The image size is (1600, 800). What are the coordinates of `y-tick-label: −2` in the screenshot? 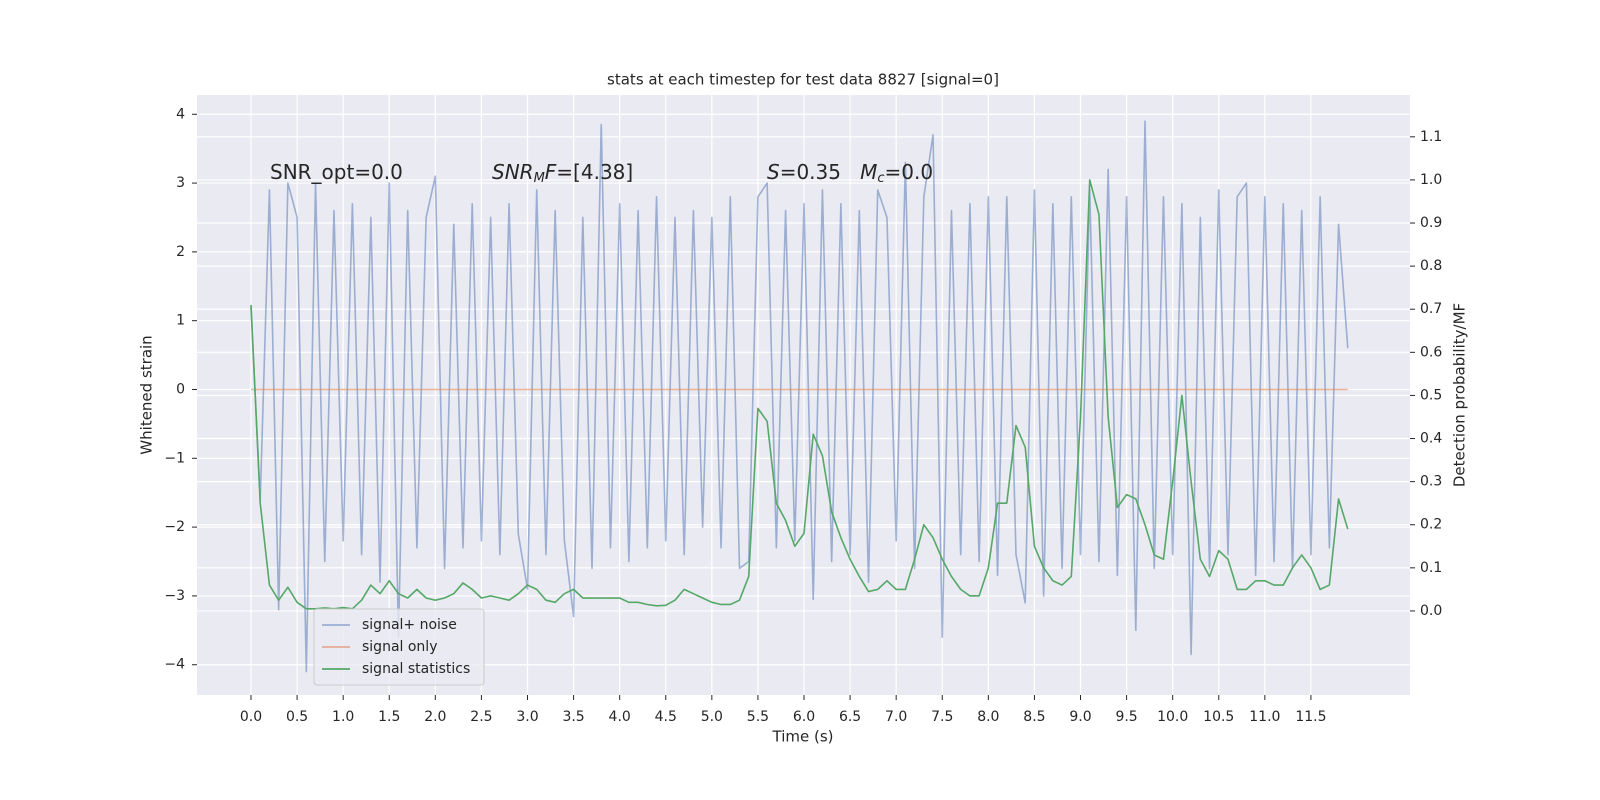 It's located at (174, 527).